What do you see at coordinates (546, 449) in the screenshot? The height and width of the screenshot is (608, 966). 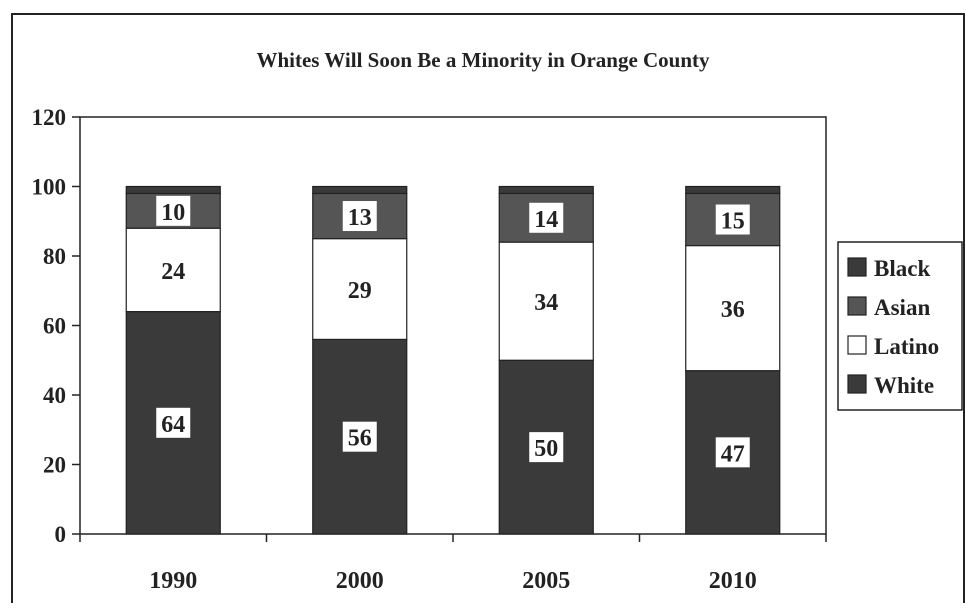 I see `data-label: 50` at bounding box center [546, 449].